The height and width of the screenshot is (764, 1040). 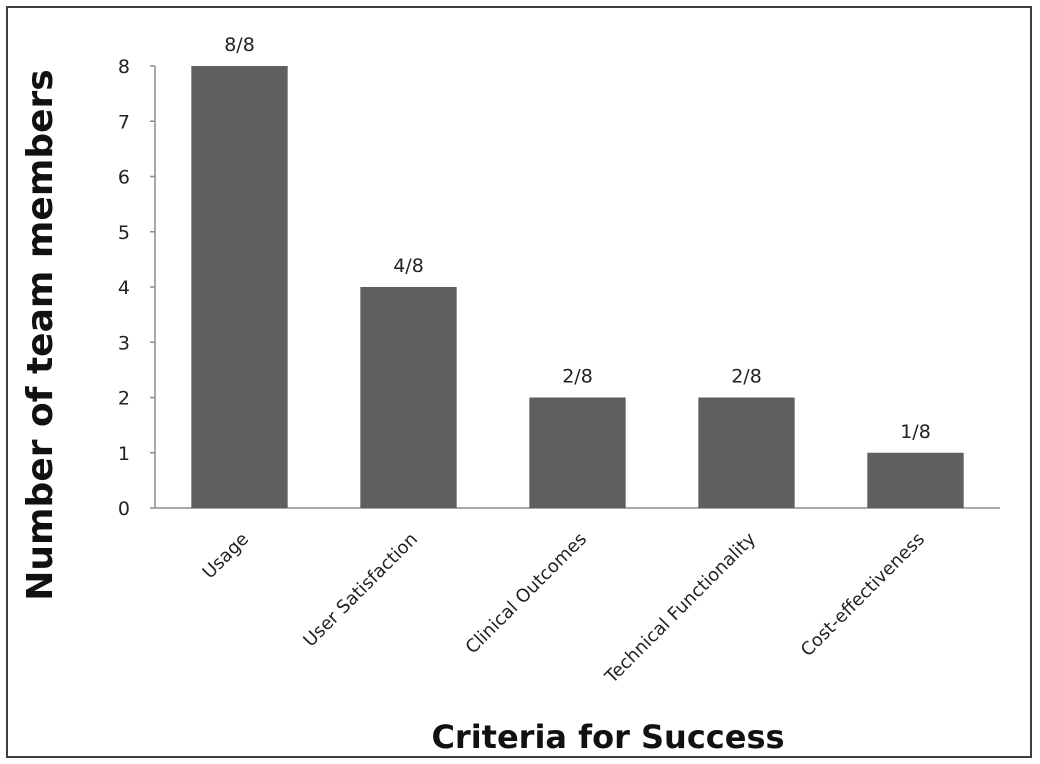 I want to click on bar-data-label: 4/8, so click(x=408, y=266).